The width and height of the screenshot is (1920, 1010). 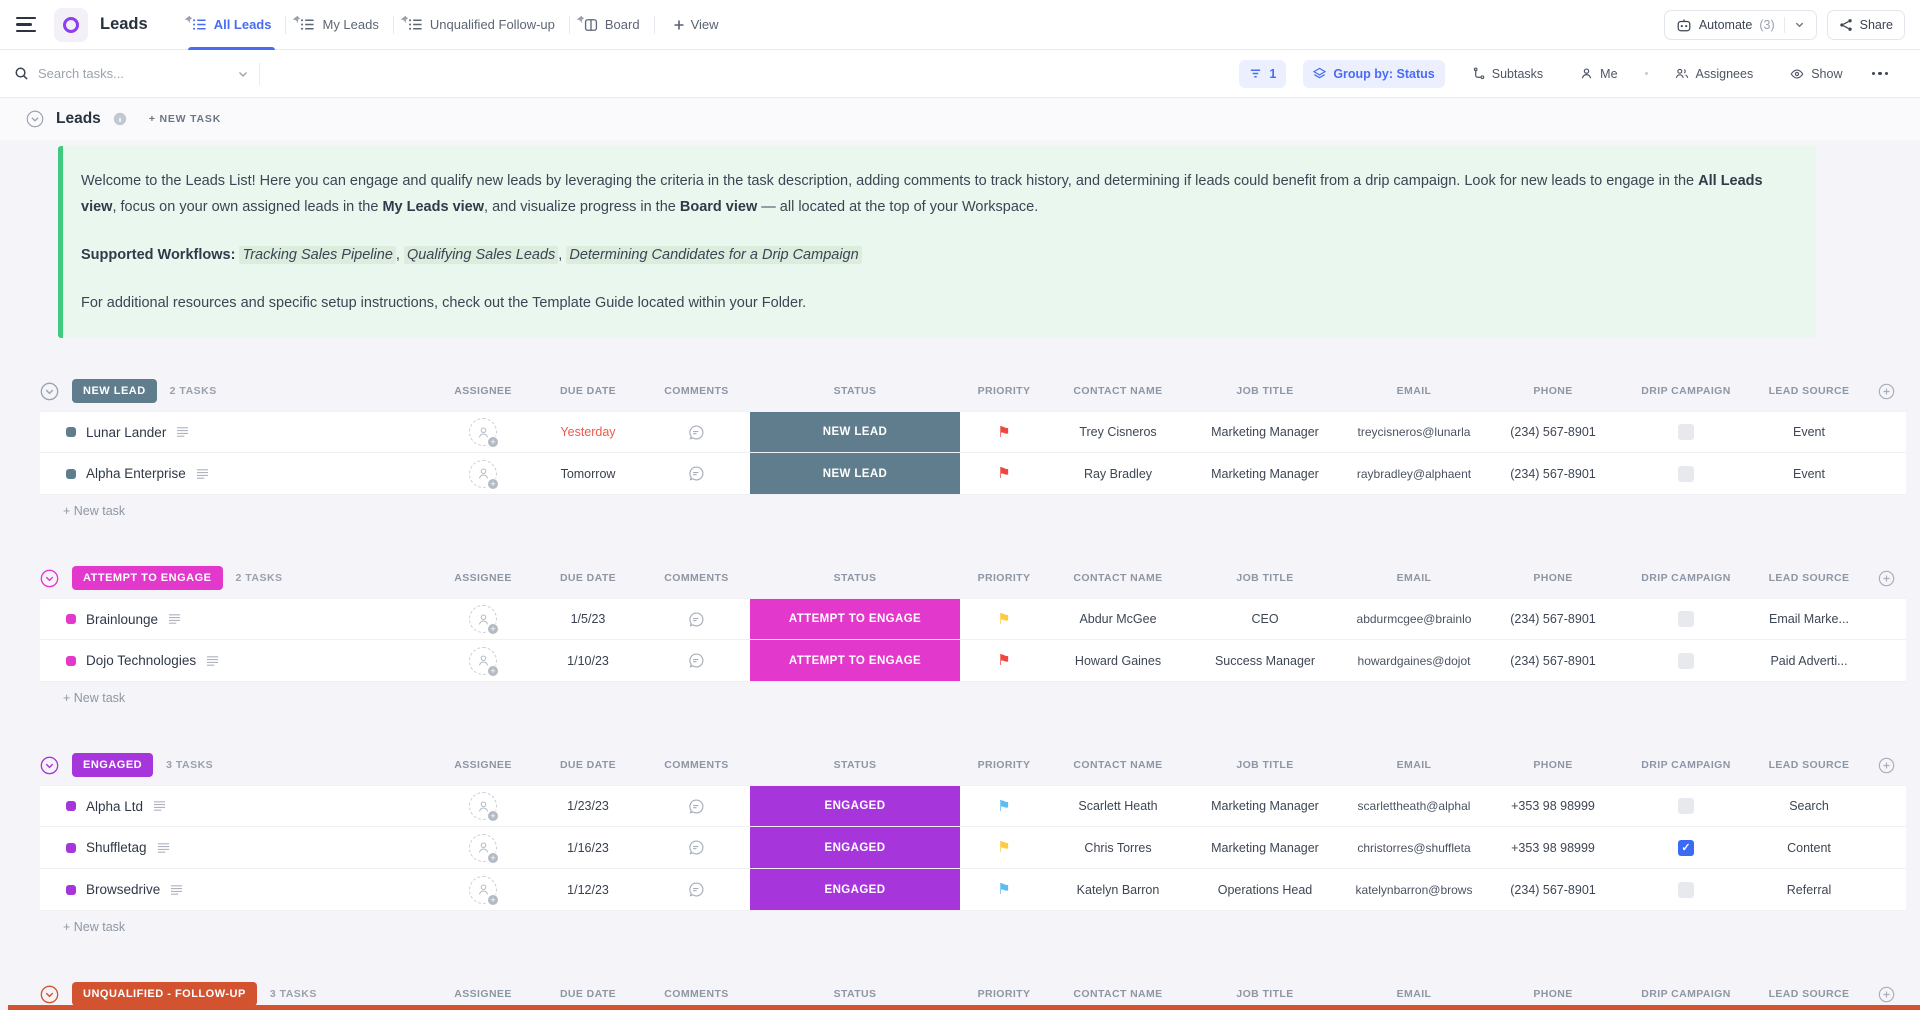 I want to click on chevron-down-icon, so click(x=243, y=74).